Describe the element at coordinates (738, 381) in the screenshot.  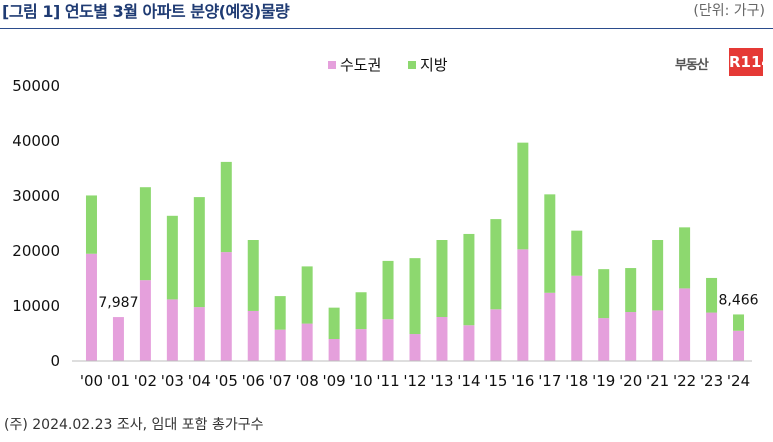
I see `x-tick-label: '24` at that location.